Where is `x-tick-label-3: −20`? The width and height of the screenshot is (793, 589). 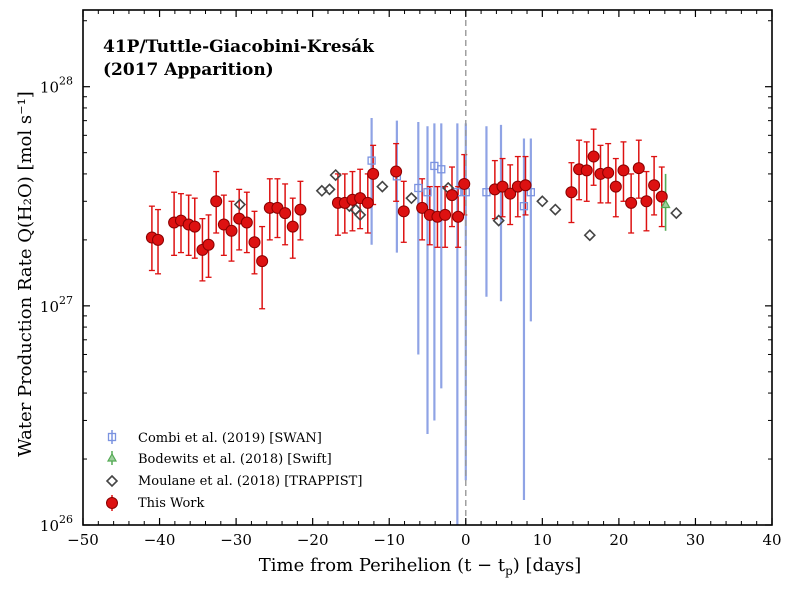 x-tick-label-3: −20 is located at coordinates (313, 540).